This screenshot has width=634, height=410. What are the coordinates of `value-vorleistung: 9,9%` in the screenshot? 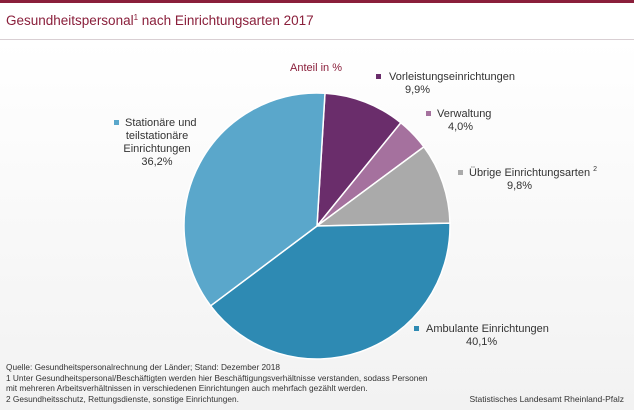 It's located at (417, 90).